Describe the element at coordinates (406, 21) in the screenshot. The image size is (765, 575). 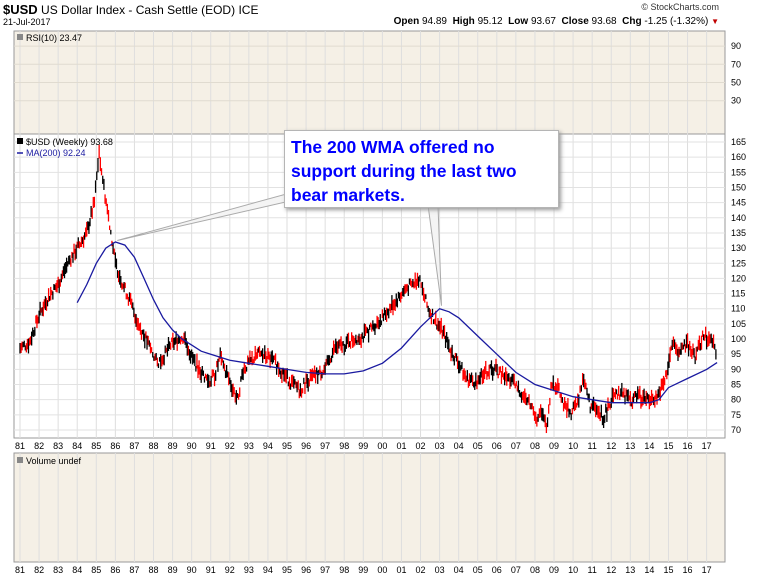
I see `open-label: Open` at that location.